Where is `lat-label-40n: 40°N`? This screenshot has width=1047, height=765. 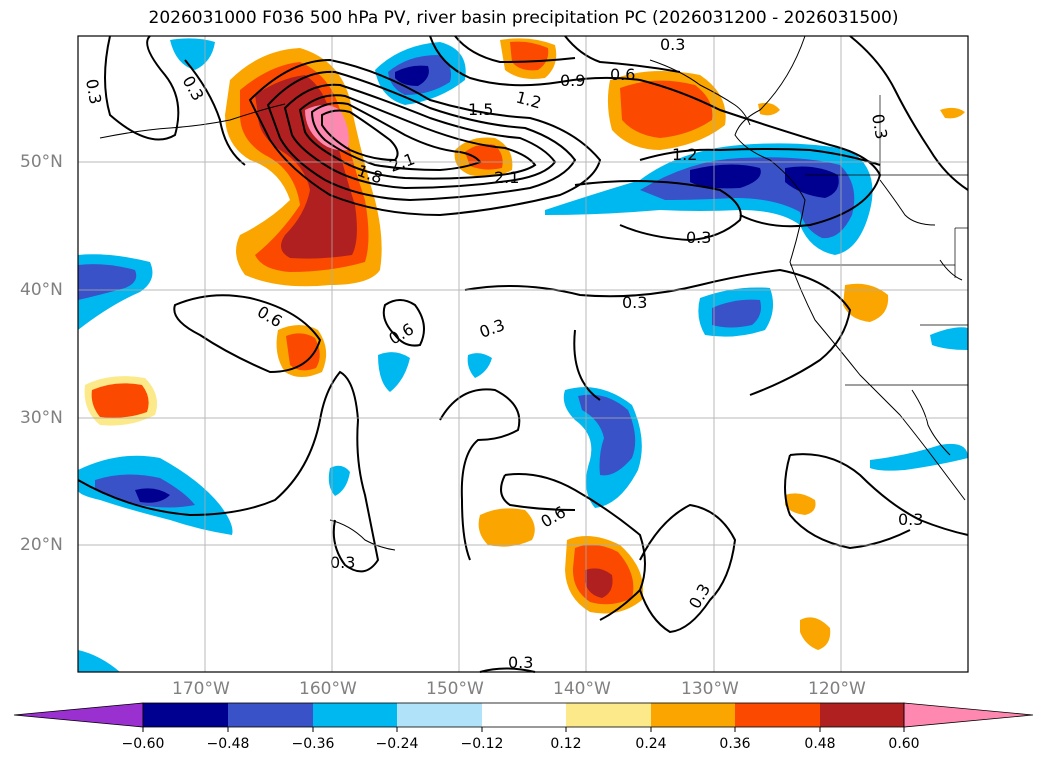
lat-label-40n: 40°N is located at coordinates (41, 290).